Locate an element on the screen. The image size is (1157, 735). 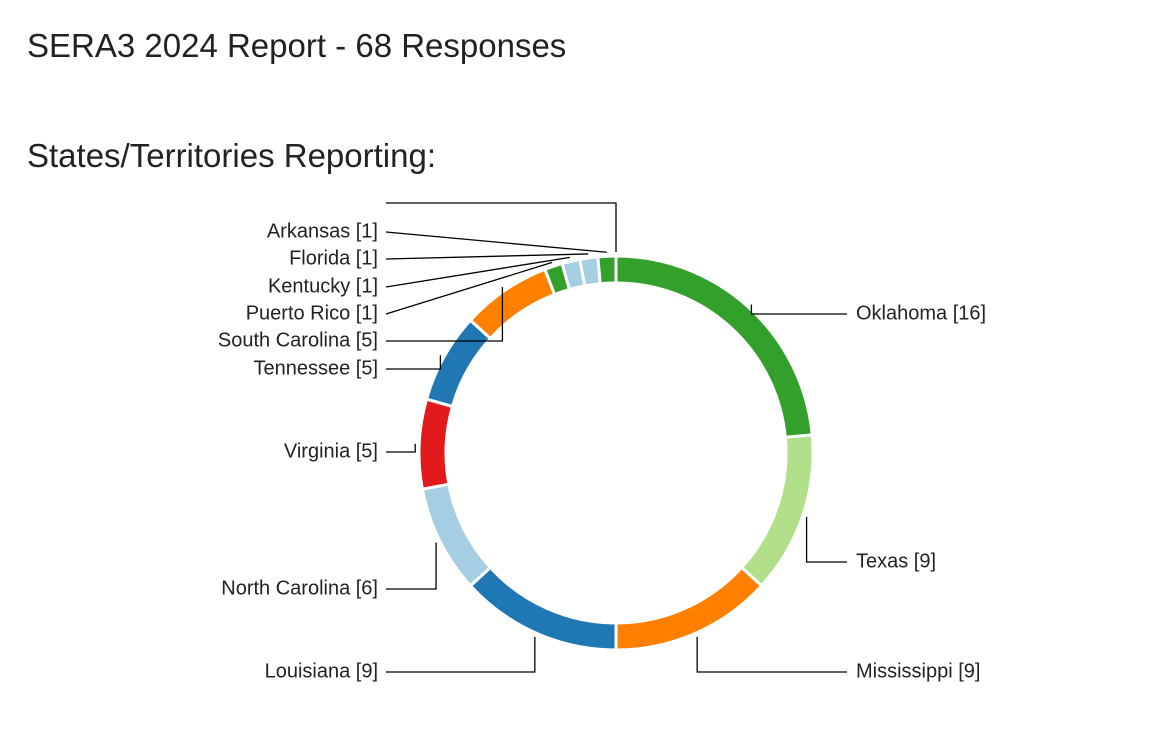
slice-tennessee is located at coordinates (458, 363).